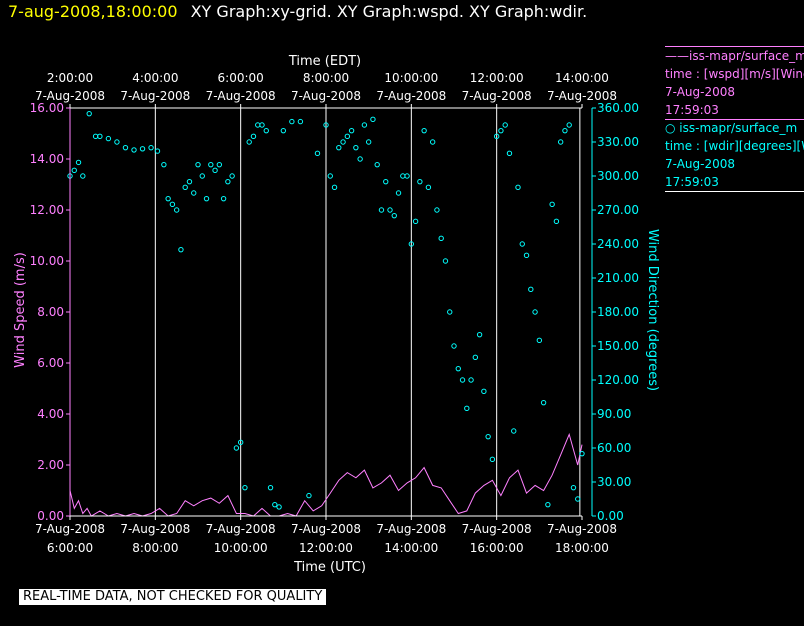 The width and height of the screenshot is (804, 626). What do you see at coordinates (241, 548) in the screenshot?
I see `bottom-tick-time: 10:00:00` at bounding box center [241, 548].